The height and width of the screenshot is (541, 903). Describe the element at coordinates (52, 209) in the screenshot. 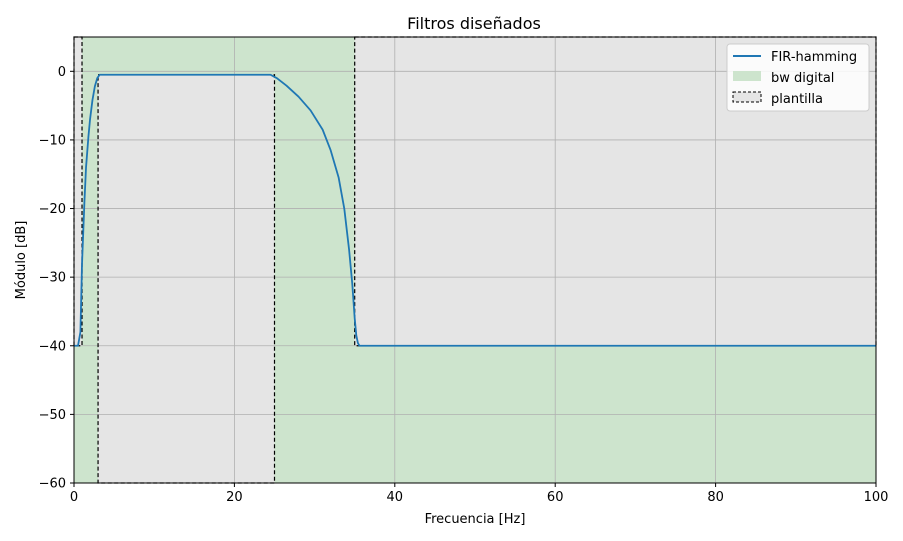

I see `y-tick-label: −20` at that location.